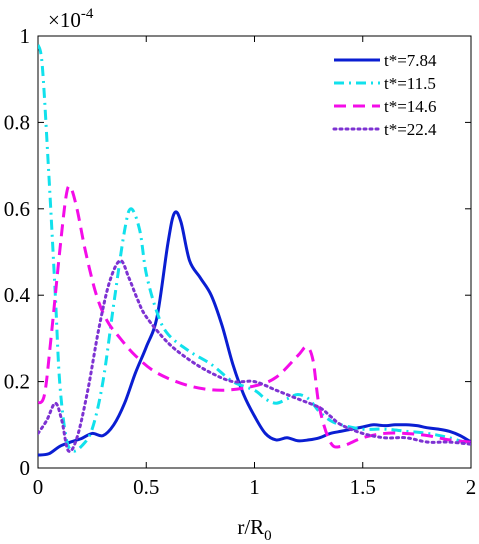  I want to click on legend-label-3: t*=14.6, so click(410, 106).